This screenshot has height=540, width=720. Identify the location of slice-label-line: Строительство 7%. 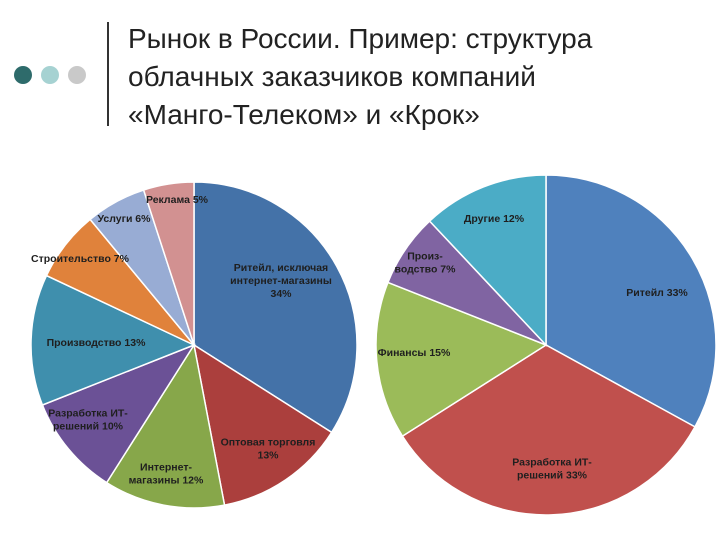
(80, 259).